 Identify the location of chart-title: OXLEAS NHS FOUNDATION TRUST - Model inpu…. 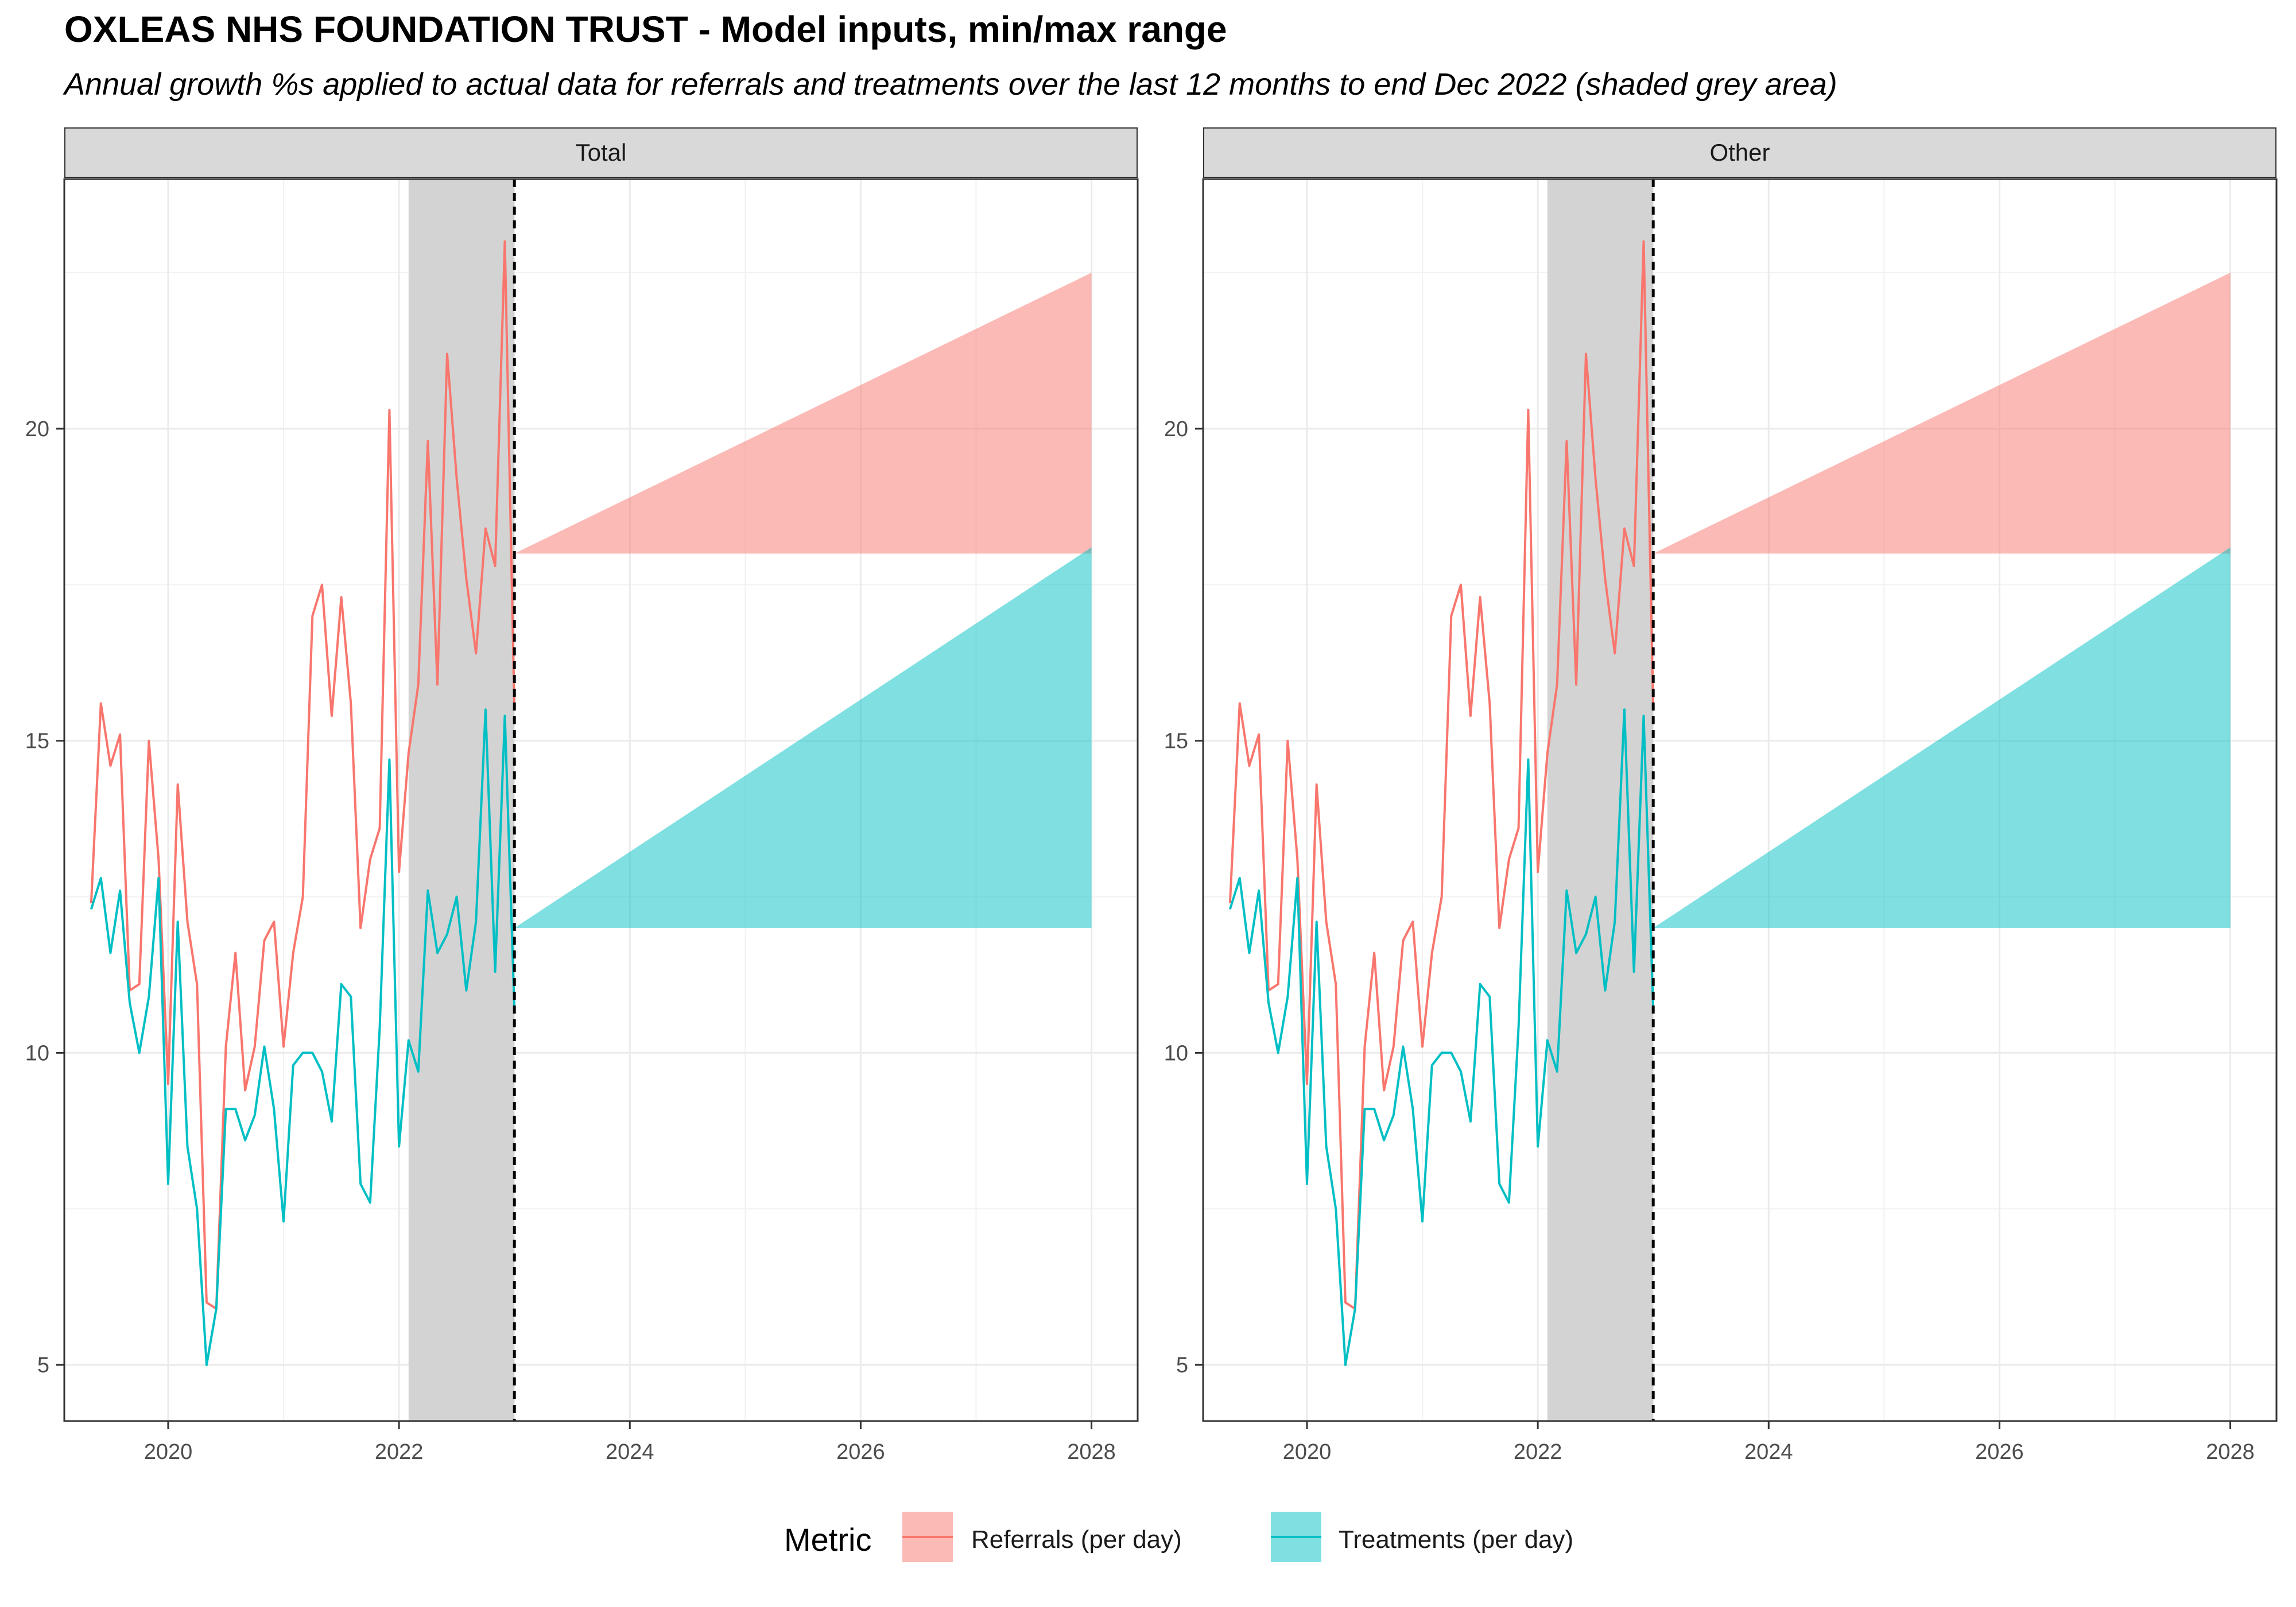
(645, 29).